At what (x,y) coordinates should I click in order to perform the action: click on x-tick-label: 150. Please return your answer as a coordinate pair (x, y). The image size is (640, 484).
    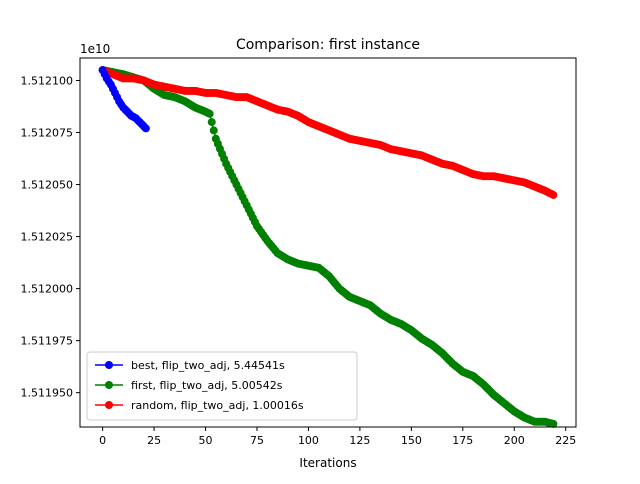
    Looking at the image, I should click on (411, 440).